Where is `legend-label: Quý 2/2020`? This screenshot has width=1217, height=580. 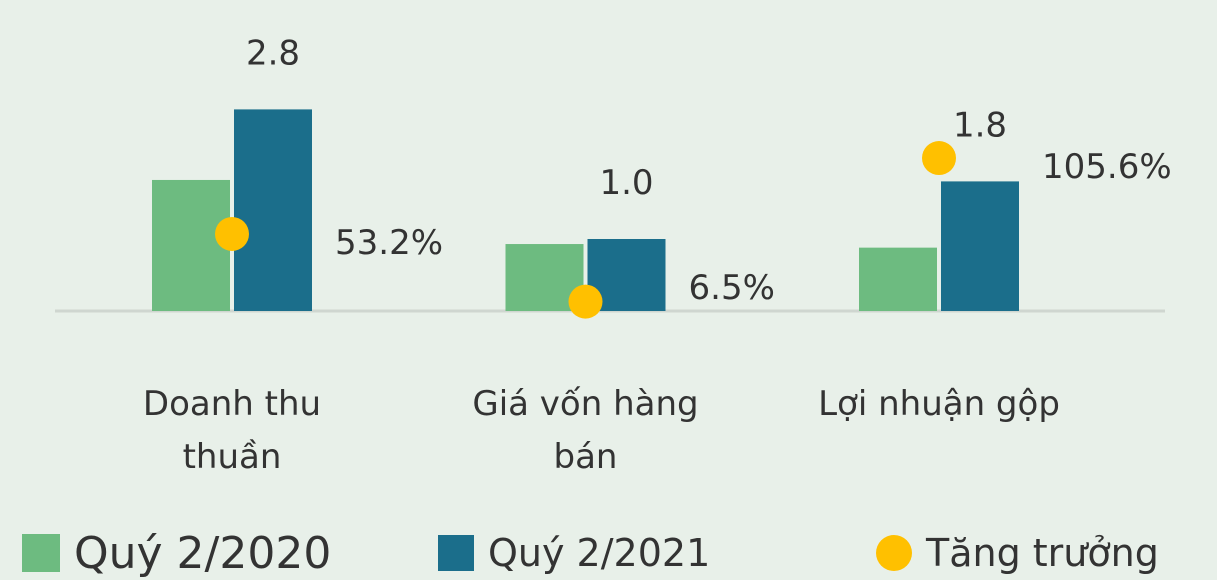 legend-label: Quý 2/2020 is located at coordinates (203, 553).